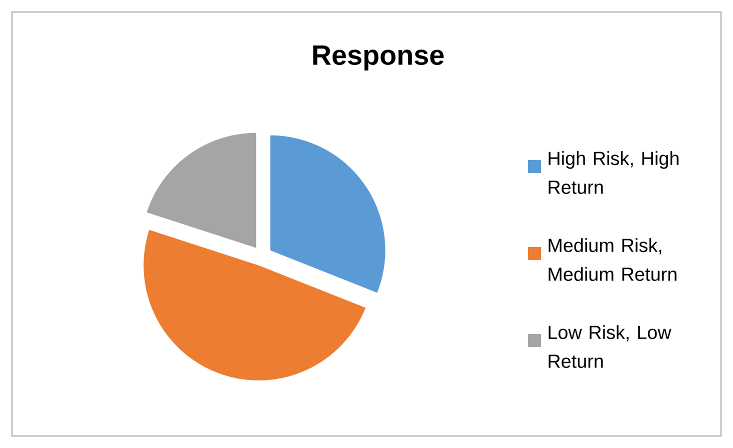 The width and height of the screenshot is (733, 448). What do you see at coordinates (612, 259) in the screenshot?
I see `legend-label: Medium Risk, Medium Return` at bounding box center [612, 259].